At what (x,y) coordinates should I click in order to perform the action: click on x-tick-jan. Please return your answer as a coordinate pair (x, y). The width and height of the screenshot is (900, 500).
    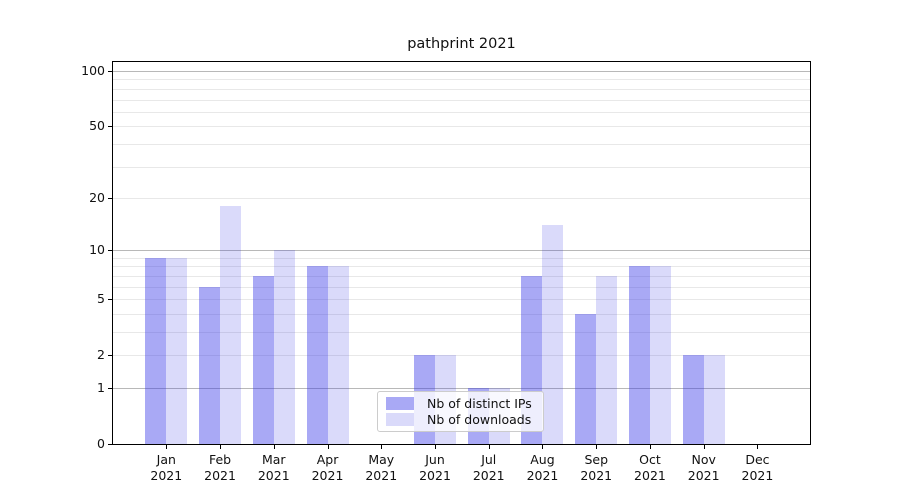
    Looking at the image, I should click on (167, 447).